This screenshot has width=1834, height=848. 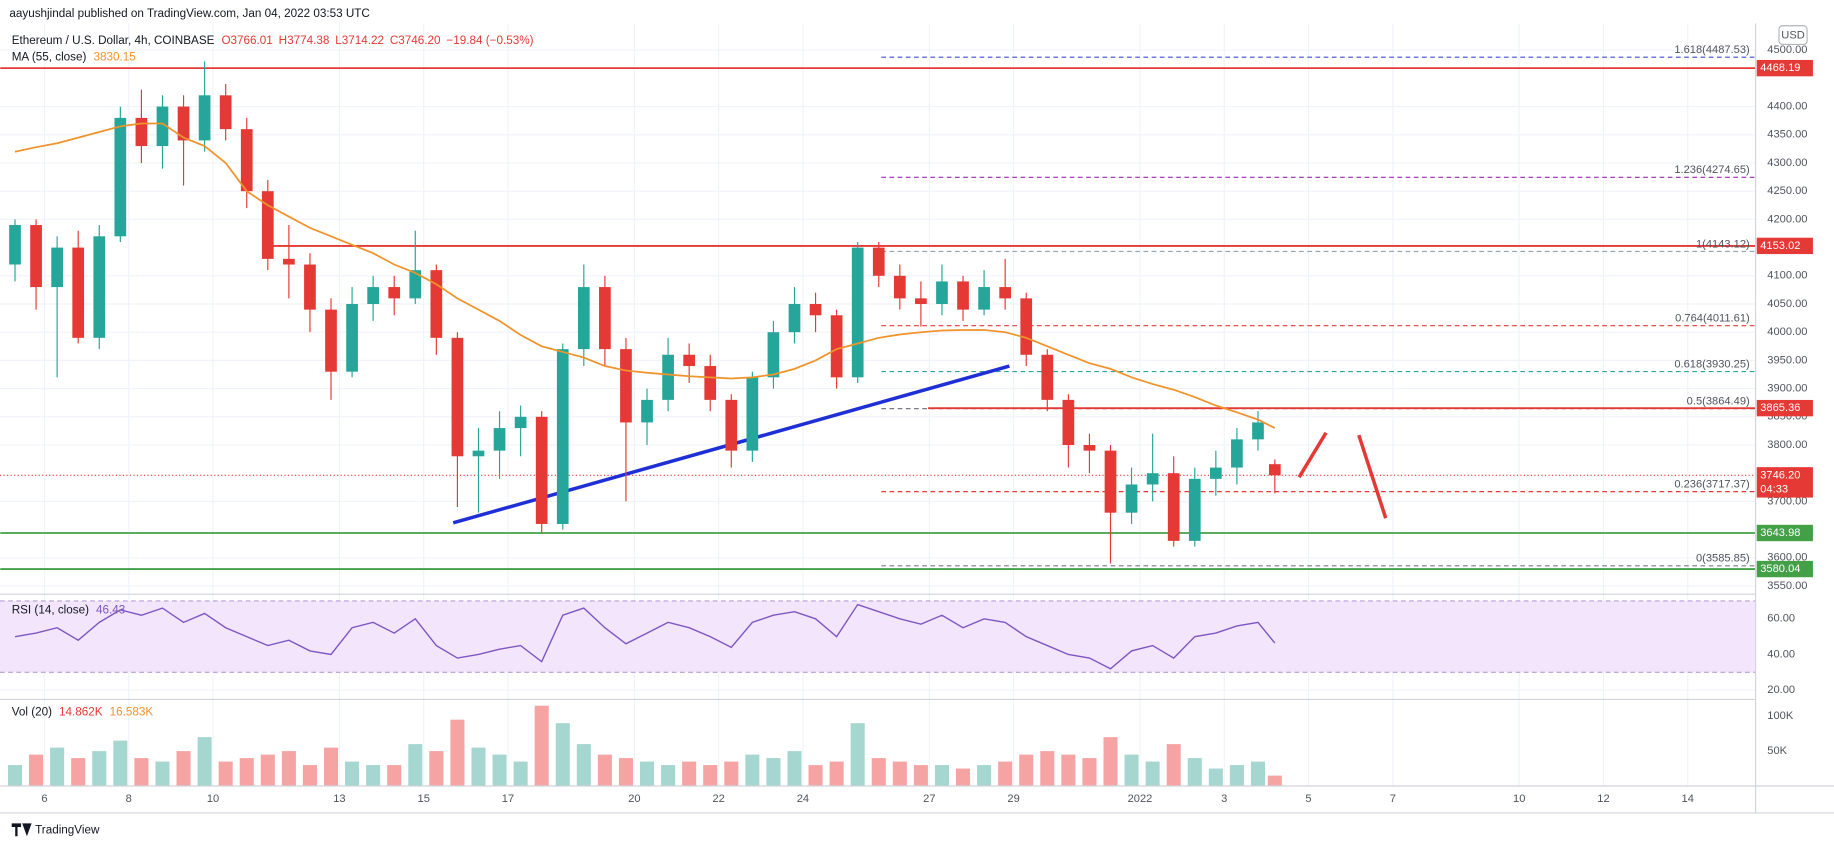 I want to click on legend-rsi: RSI (14, close) 46.43, so click(x=69, y=610).